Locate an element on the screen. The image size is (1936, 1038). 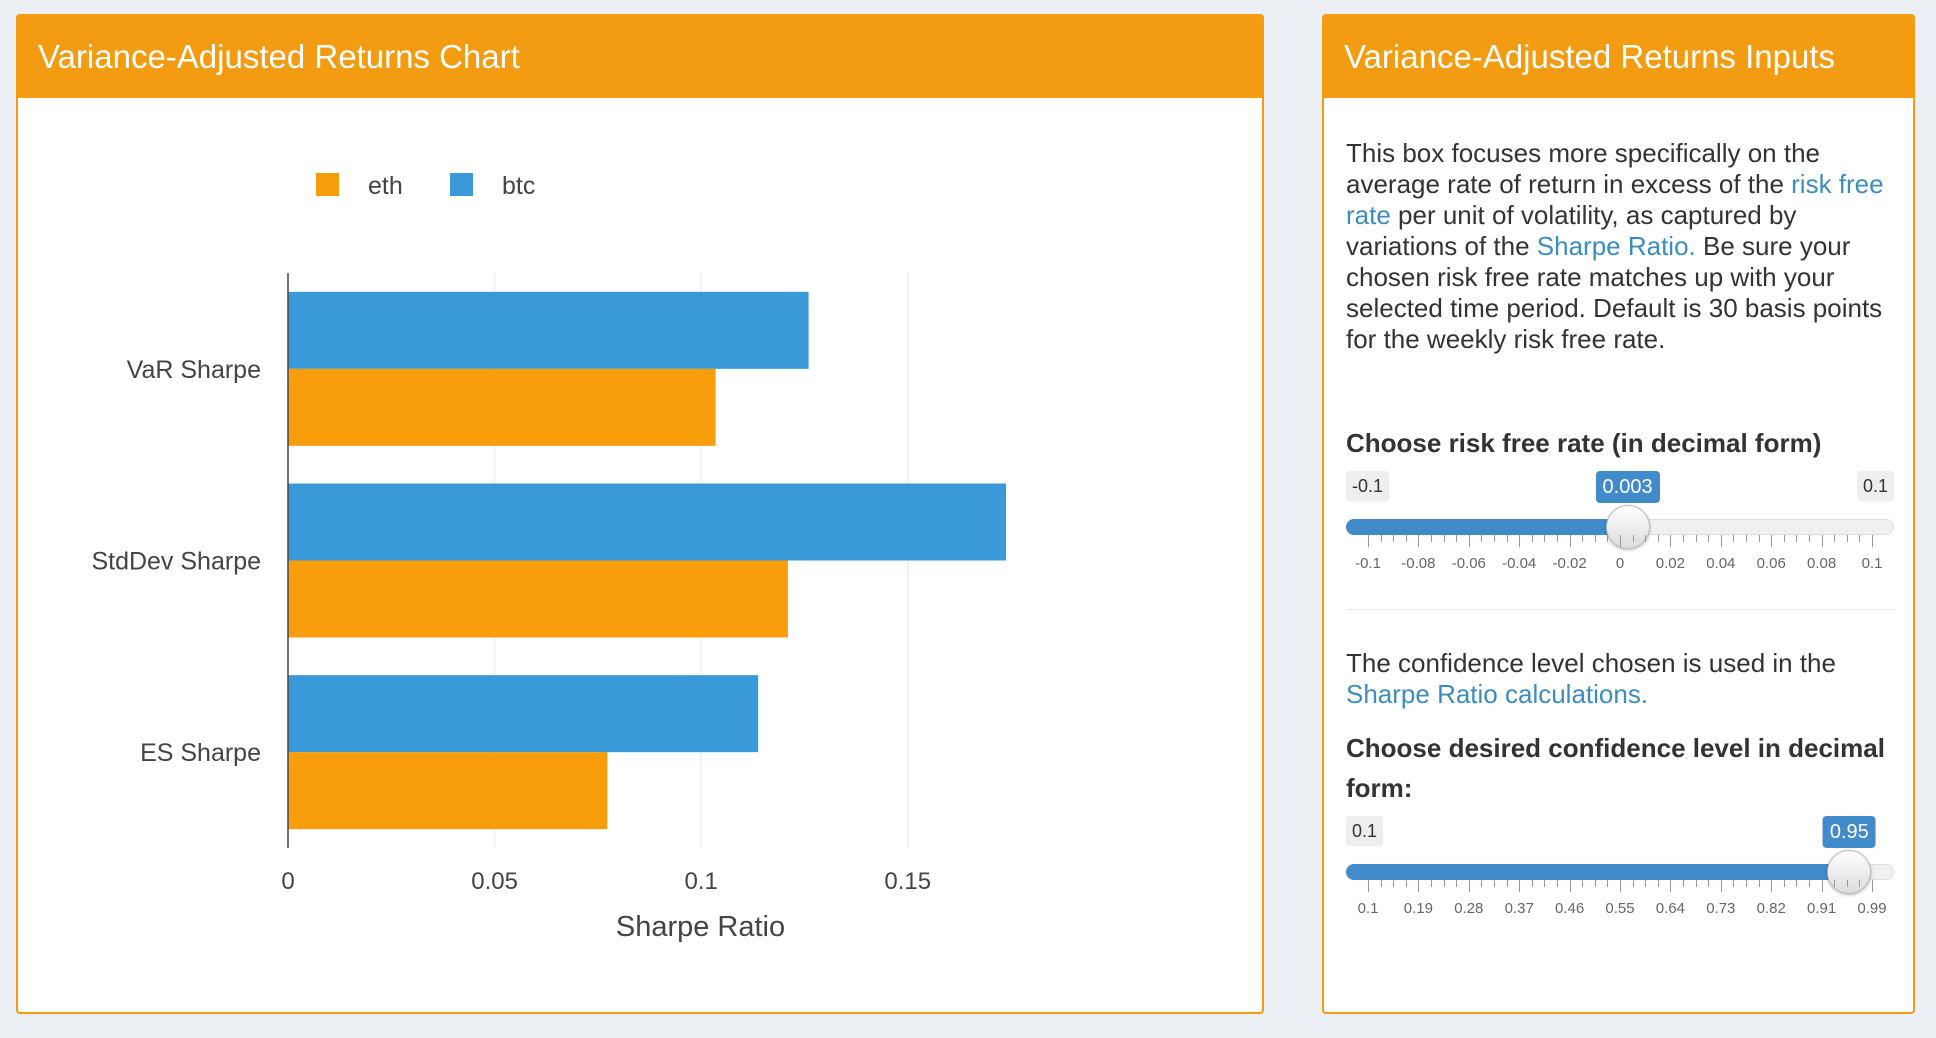
category-label: ES Sharpe is located at coordinates (200, 753).